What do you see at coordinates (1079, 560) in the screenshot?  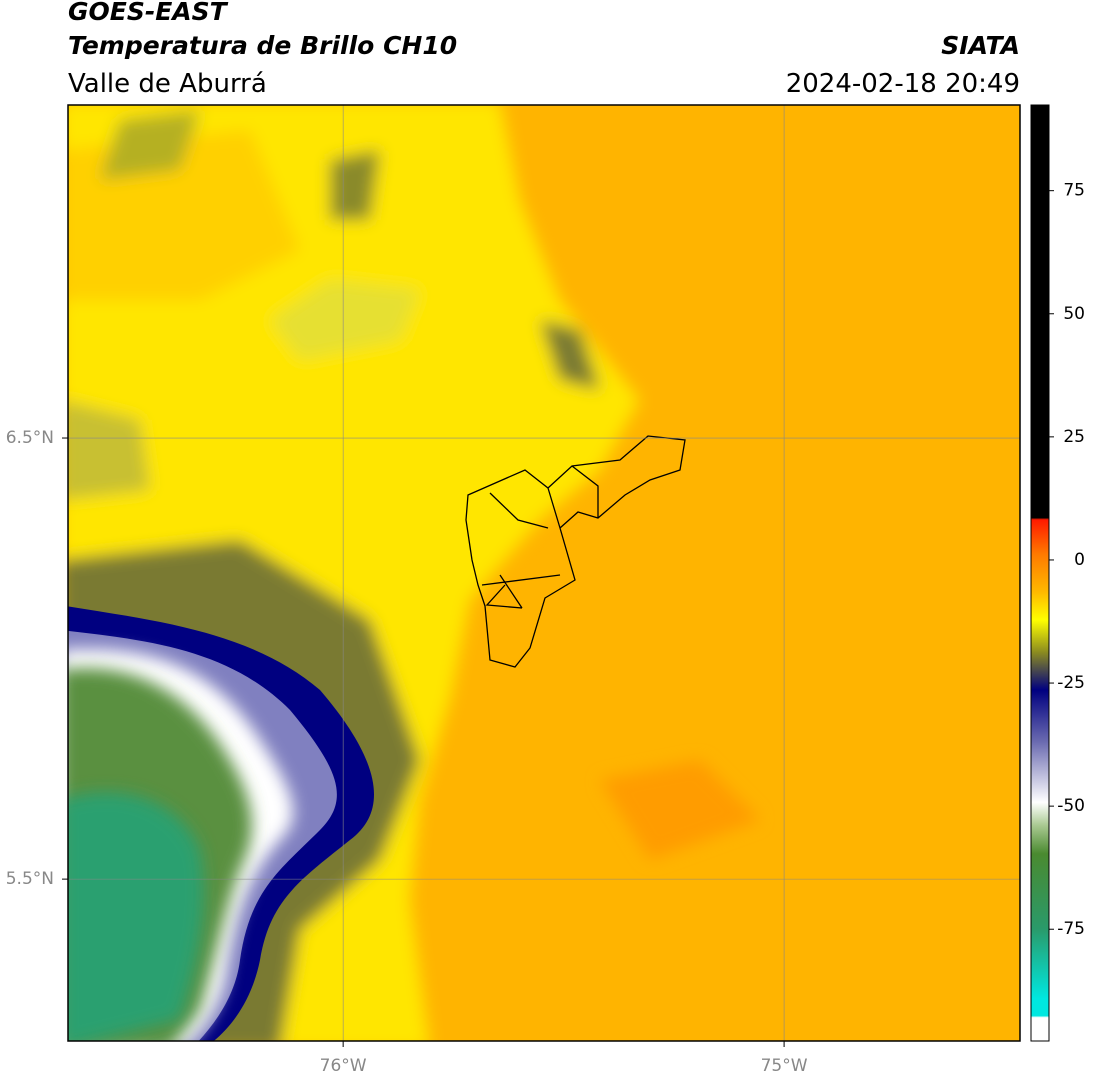 I see `colorbar-tick-label: 0` at bounding box center [1079, 560].